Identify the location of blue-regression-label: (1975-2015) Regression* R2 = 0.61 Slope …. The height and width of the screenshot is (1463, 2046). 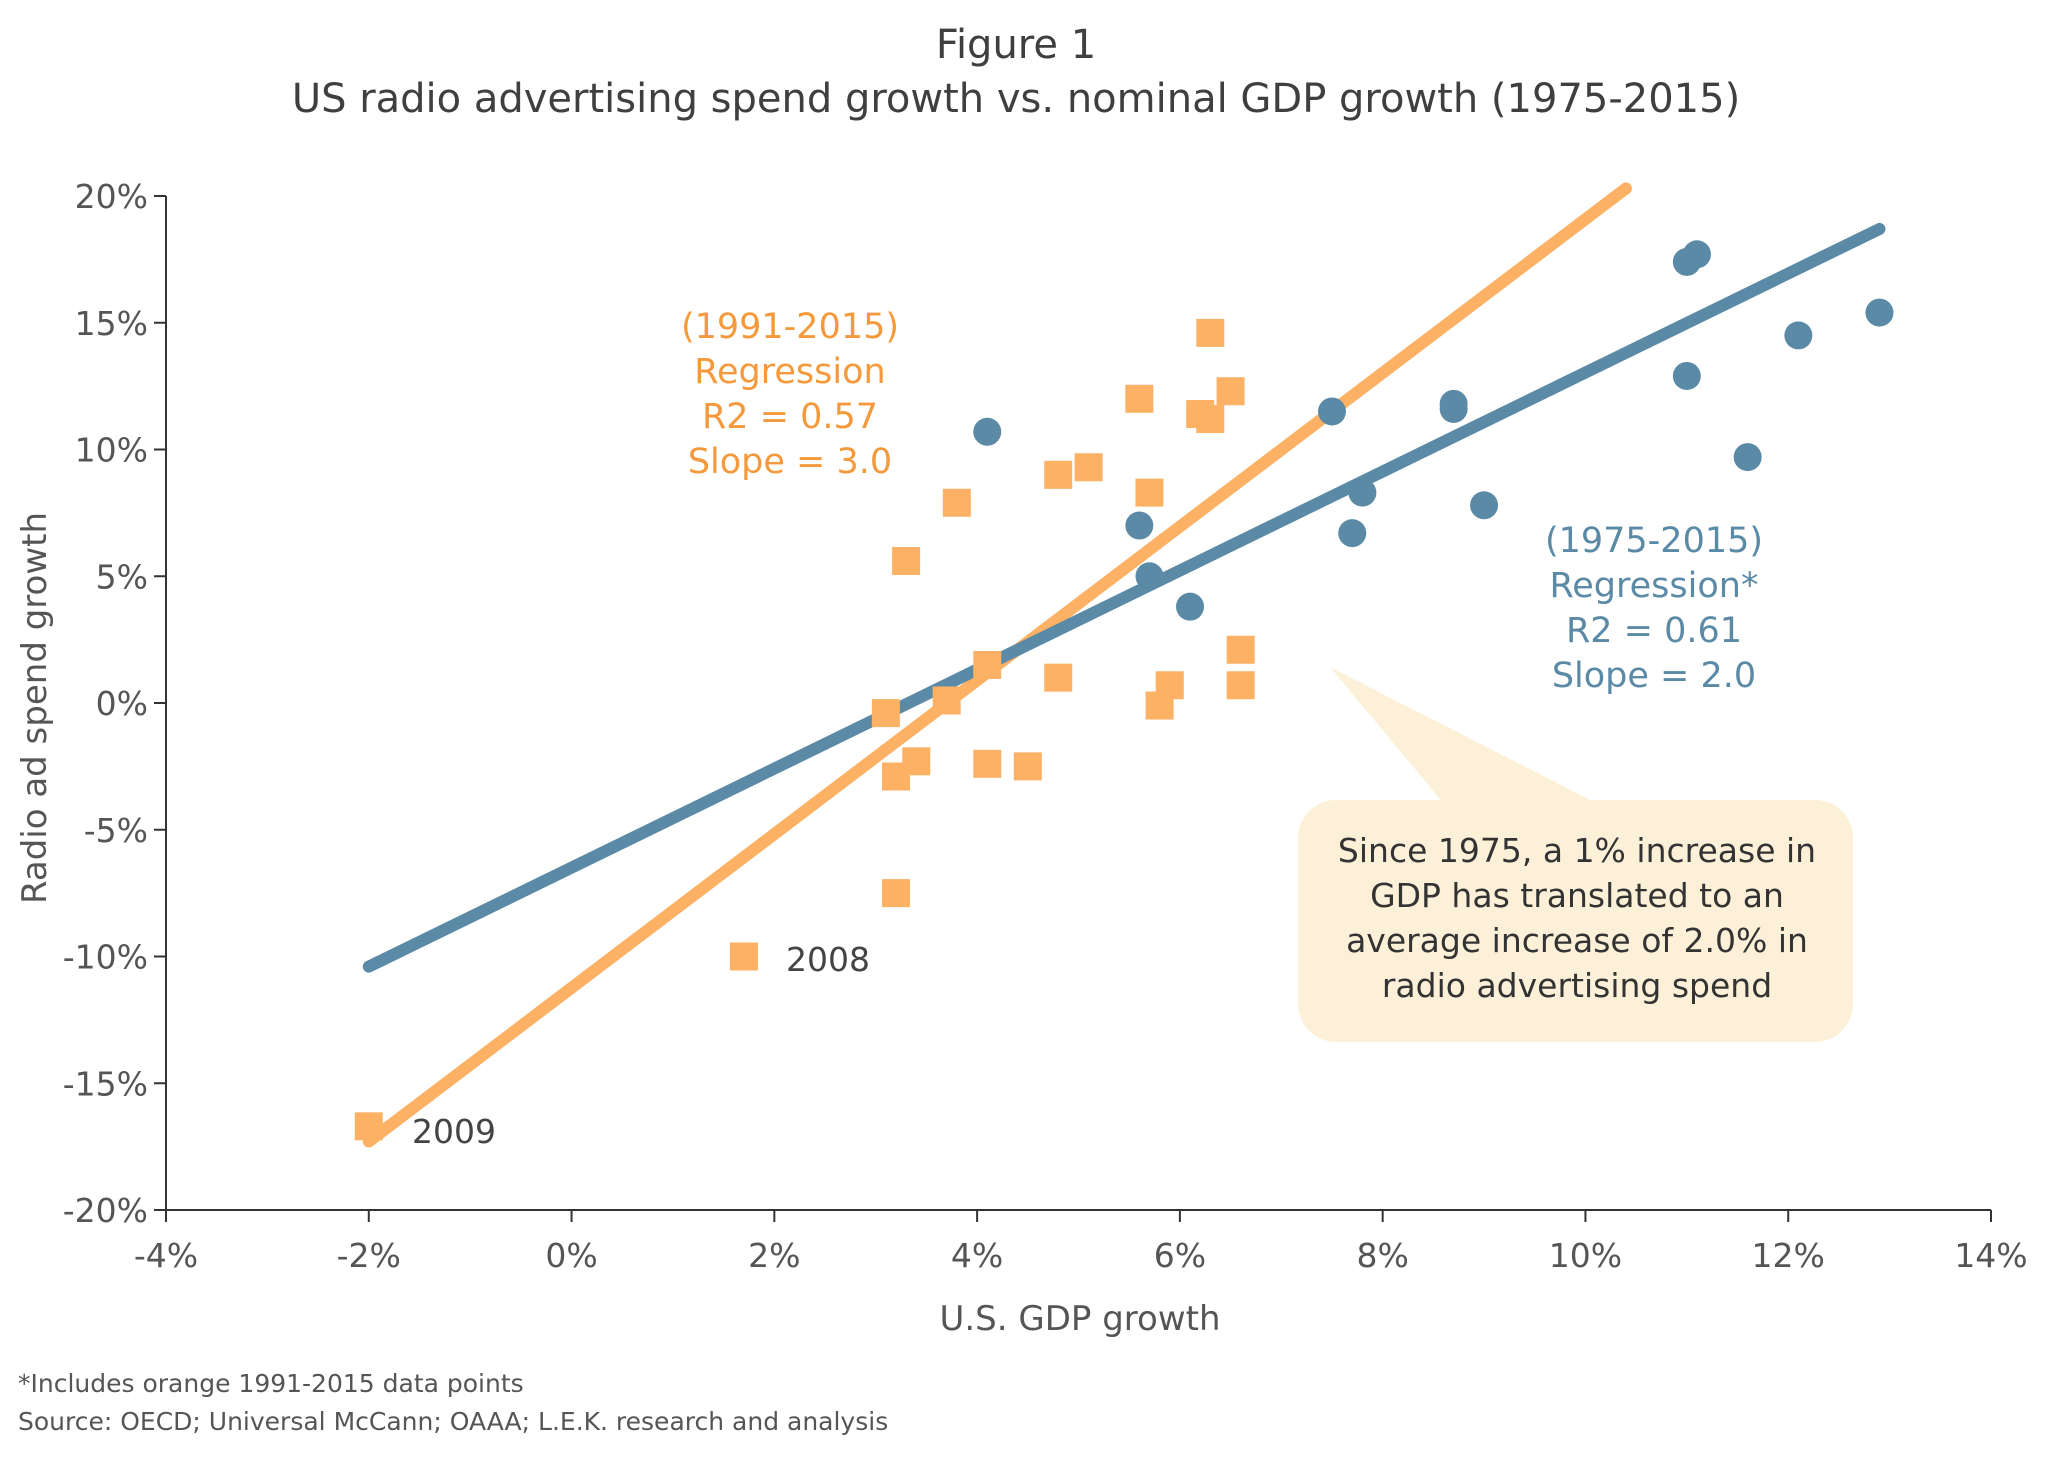
(1654, 608).